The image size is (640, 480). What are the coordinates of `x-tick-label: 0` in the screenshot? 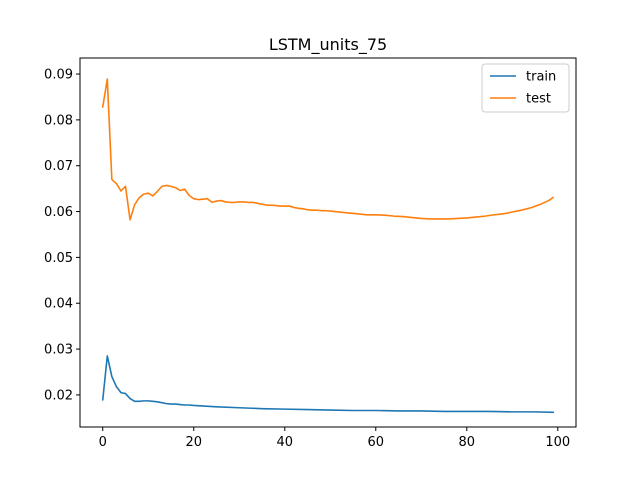 It's located at (103, 442).